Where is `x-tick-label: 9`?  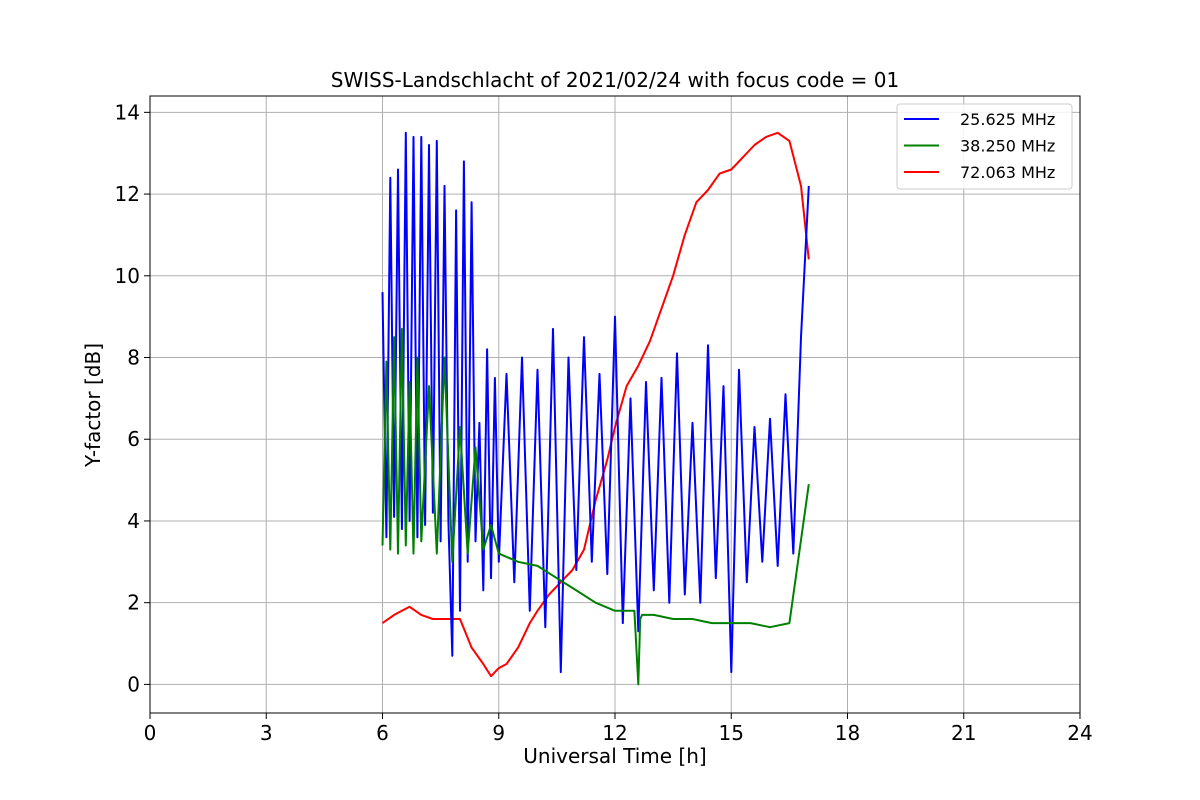
x-tick-label: 9 is located at coordinates (498, 733).